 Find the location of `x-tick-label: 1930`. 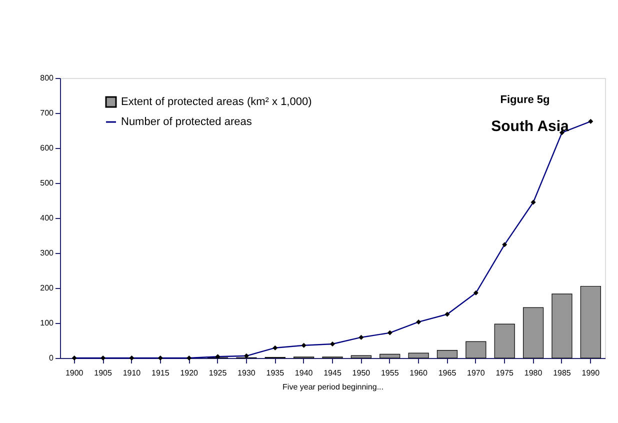

x-tick-label: 1930 is located at coordinates (247, 373).